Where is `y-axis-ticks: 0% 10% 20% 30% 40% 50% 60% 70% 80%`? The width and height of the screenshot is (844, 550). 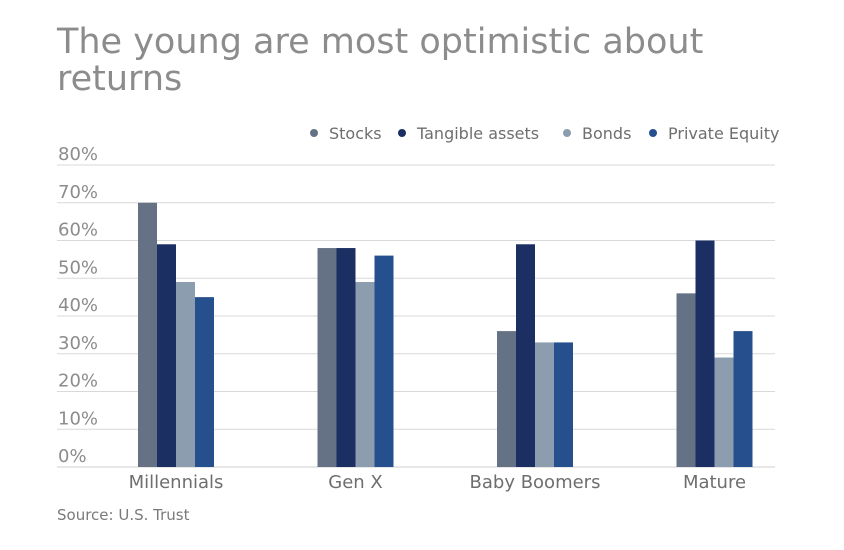
y-axis-ticks: 0% 10% 20% 30% 40% 50% 60% 70% 80% is located at coordinates (78, 305).